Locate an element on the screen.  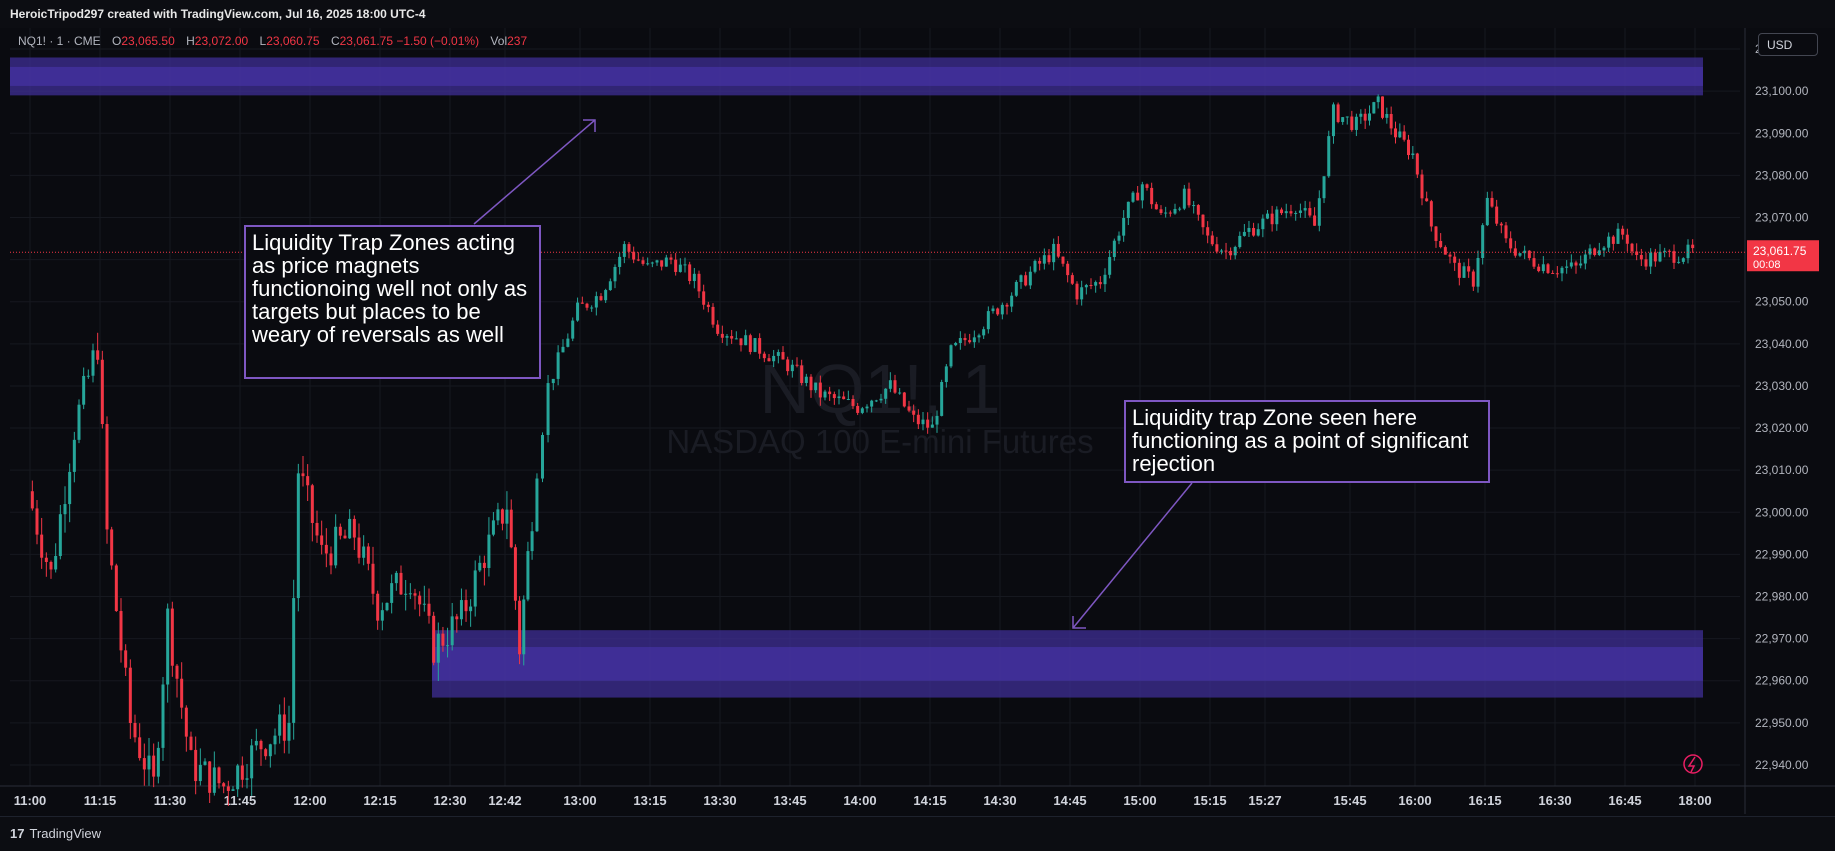
y-tick-label: 23,050.00 is located at coordinates (1782, 302).